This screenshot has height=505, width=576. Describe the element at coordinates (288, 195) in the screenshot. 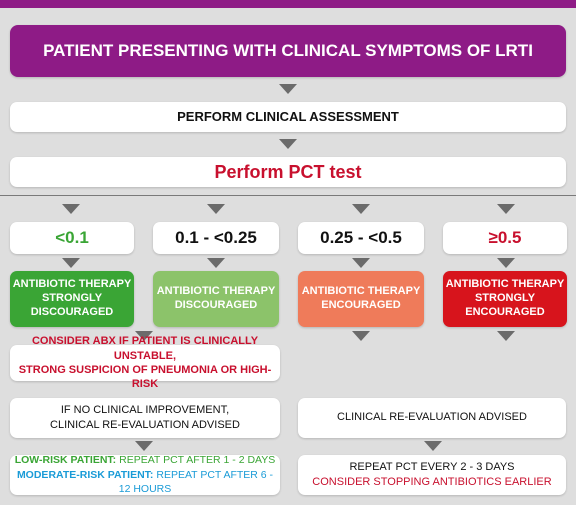

I see `section-divider` at that location.